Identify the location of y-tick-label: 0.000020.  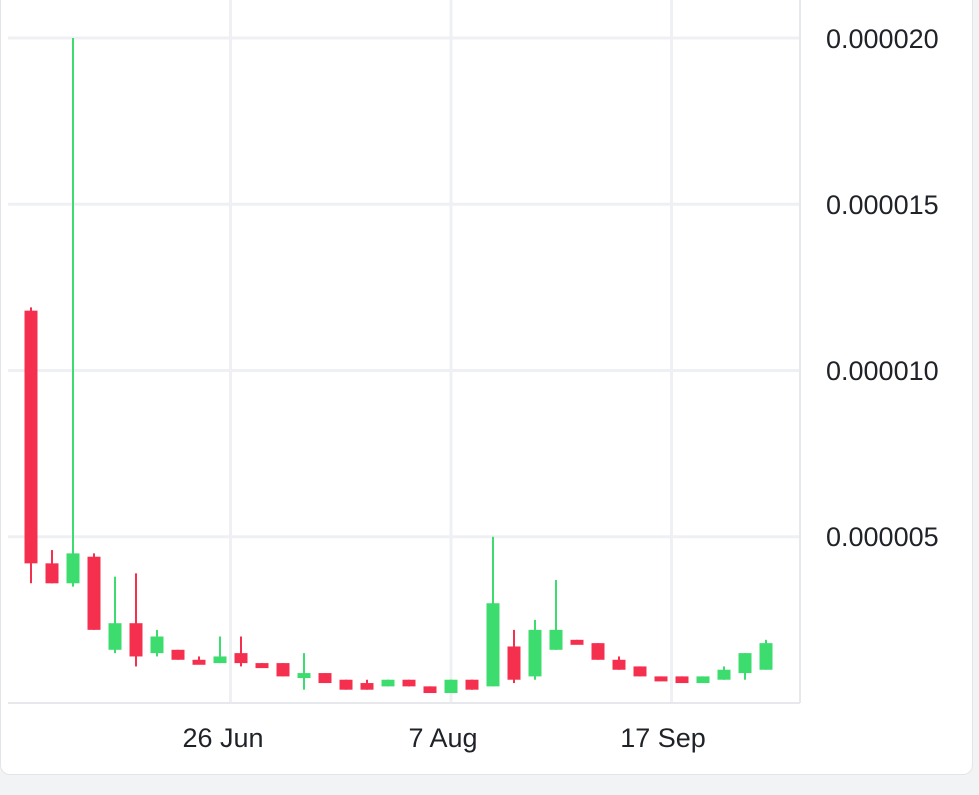
(882, 39).